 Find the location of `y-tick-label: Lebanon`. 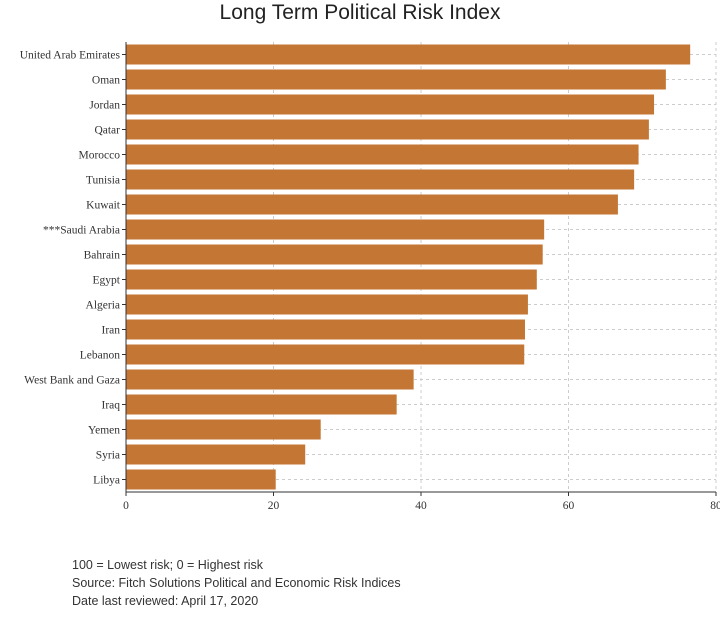

y-tick-label: Lebanon is located at coordinates (100, 356).